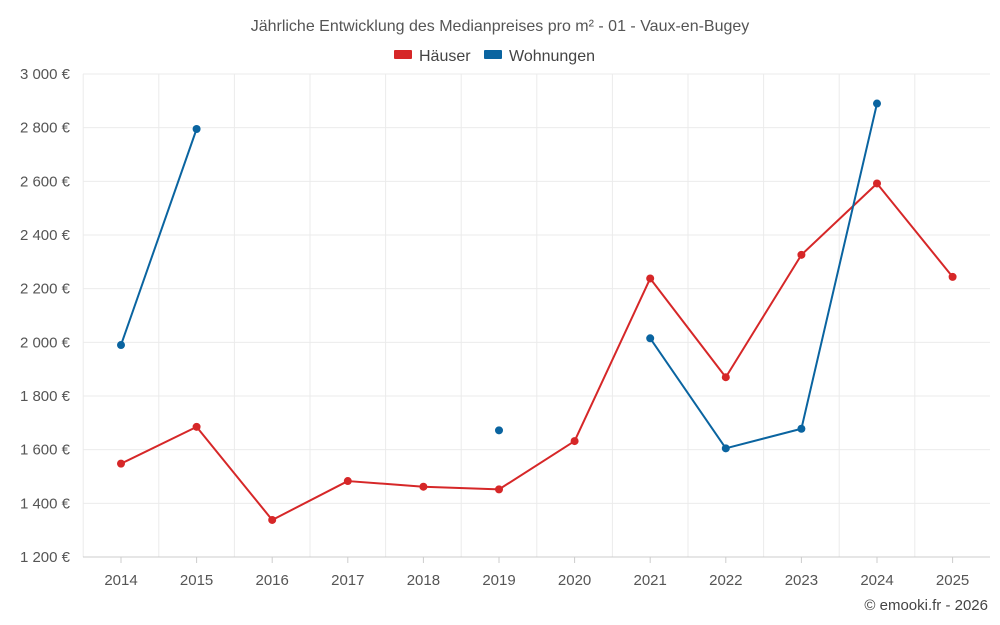 Image resolution: width=1000 pixels, height=625 pixels. What do you see at coordinates (403, 54) in the screenshot?
I see `legend-swatch-haeuser` at bounding box center [403, 54].